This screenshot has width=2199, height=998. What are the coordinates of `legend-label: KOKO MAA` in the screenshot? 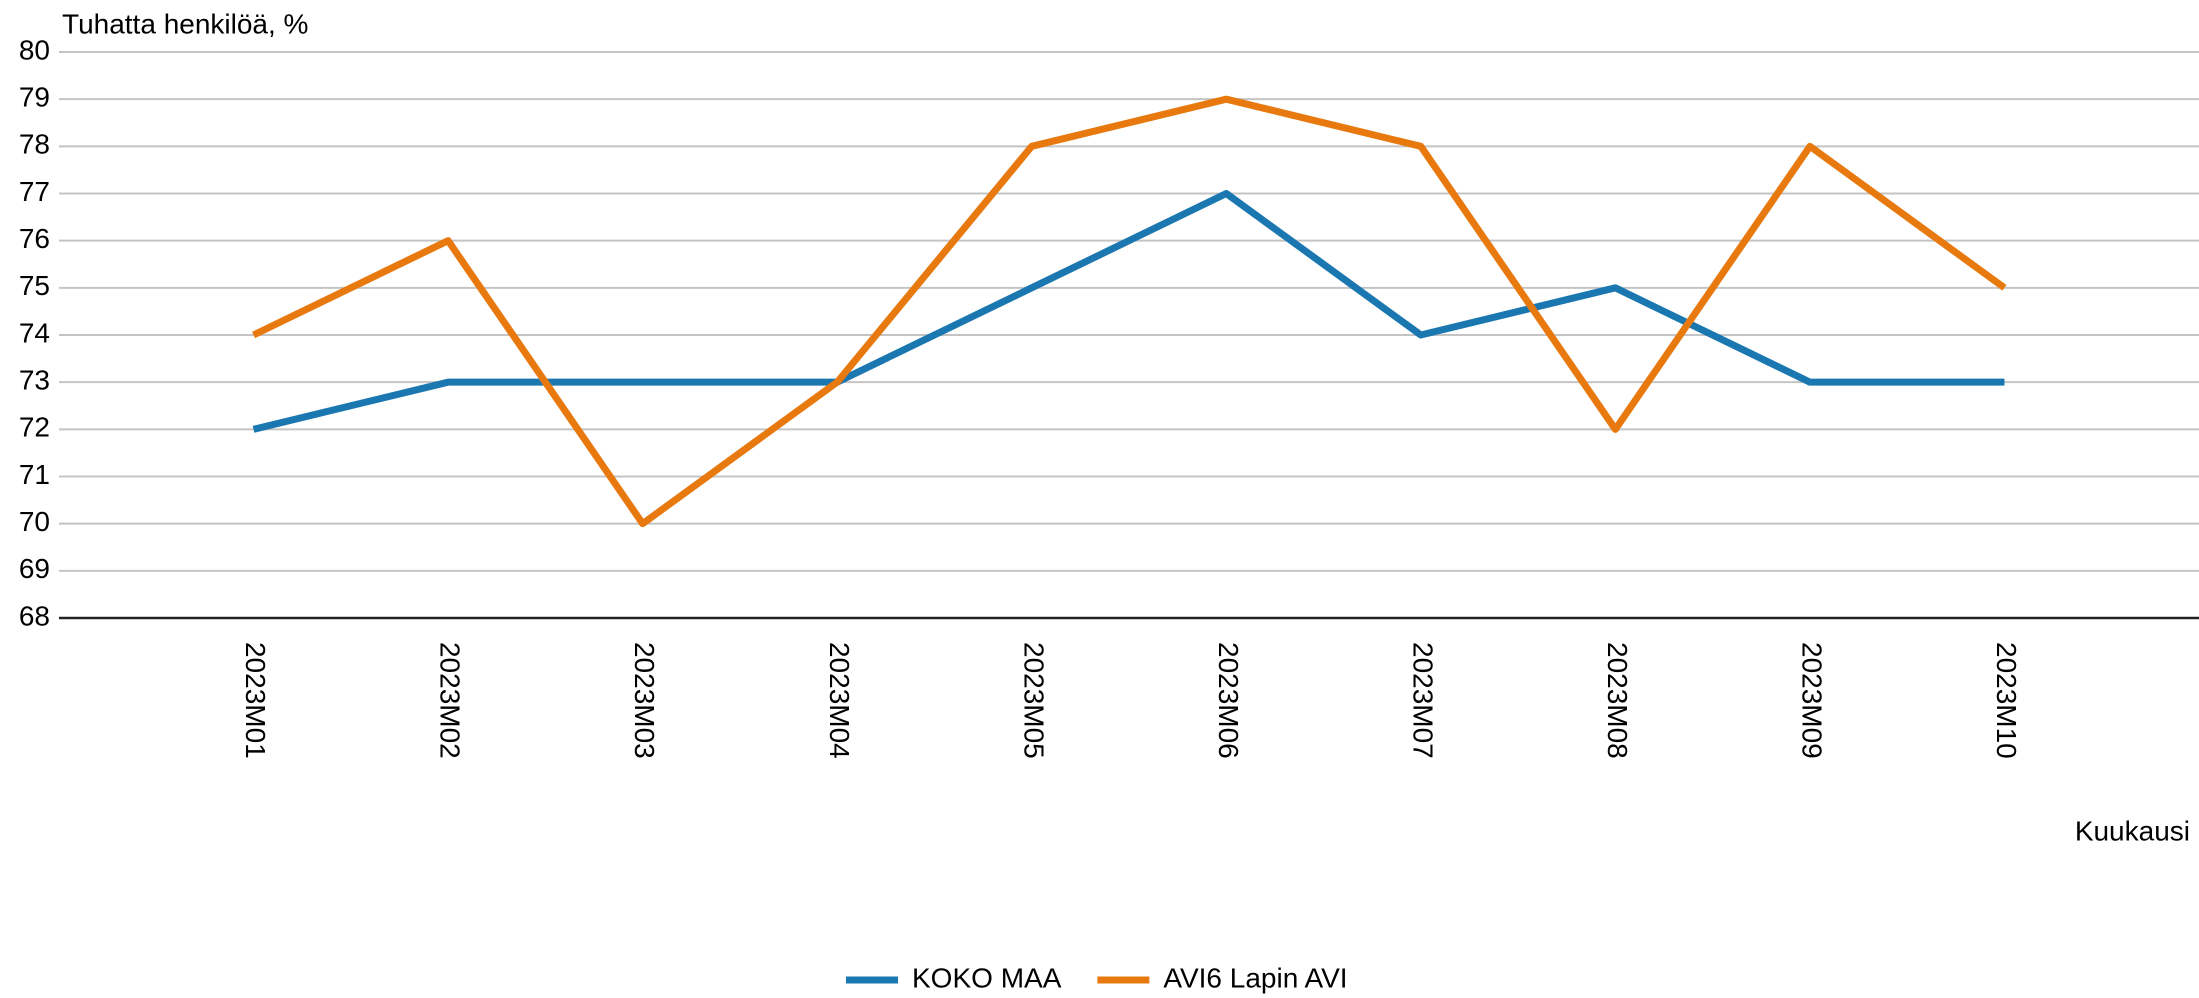 It's located at (987, 977).